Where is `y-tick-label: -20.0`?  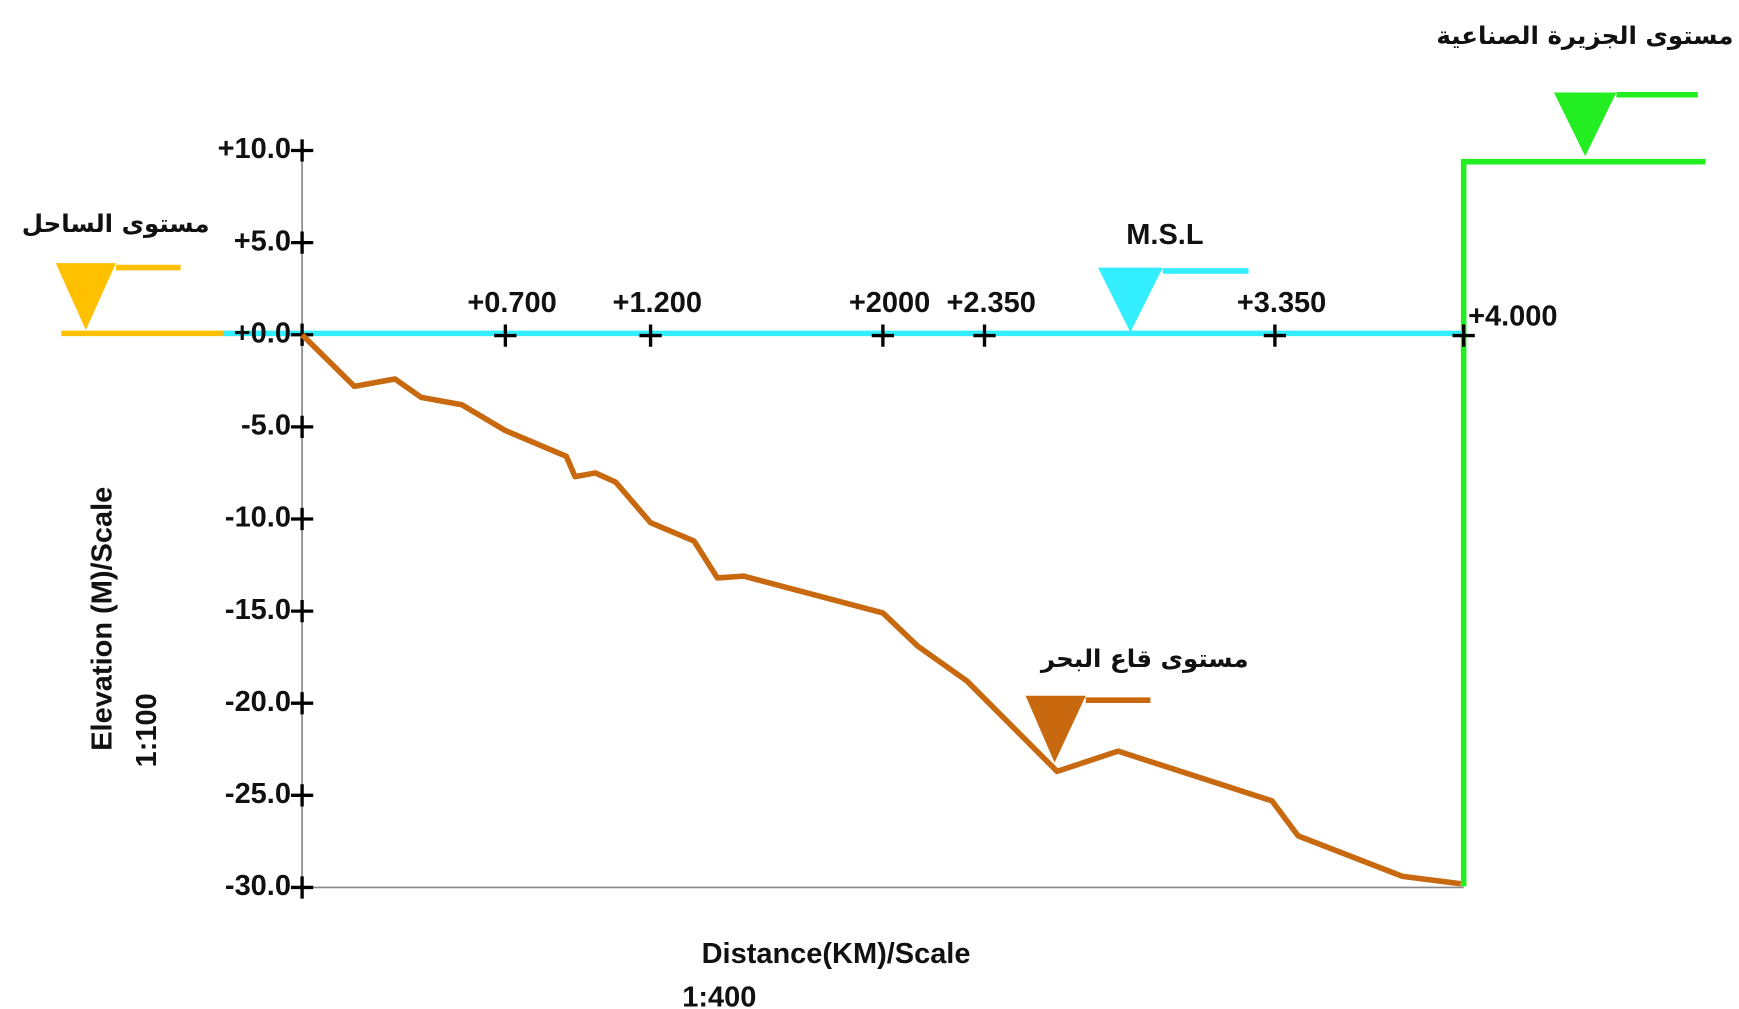 y-tick-label: -20.0 is located at coordinates (258, 702).